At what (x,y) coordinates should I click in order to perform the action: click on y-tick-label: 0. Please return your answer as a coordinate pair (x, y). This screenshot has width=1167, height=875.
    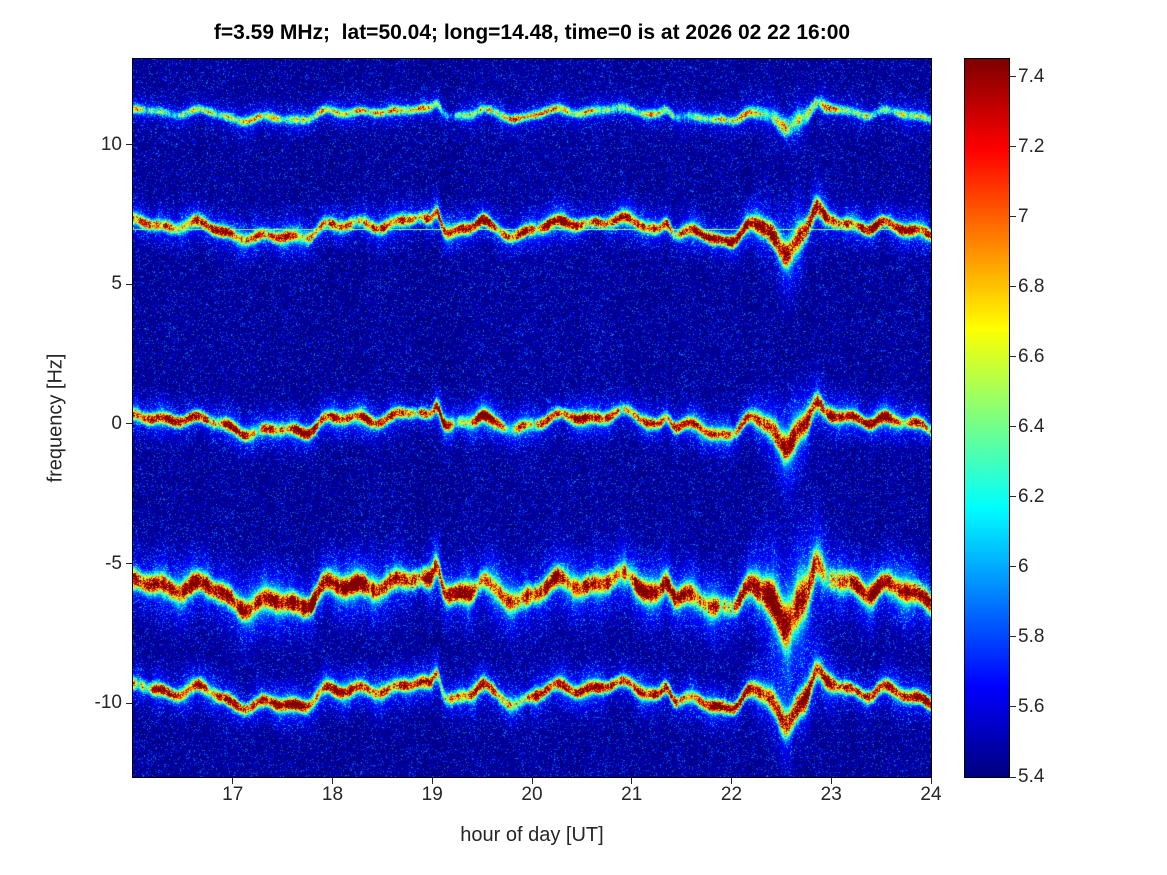
    Looking at the image, I should click on (116, 423).